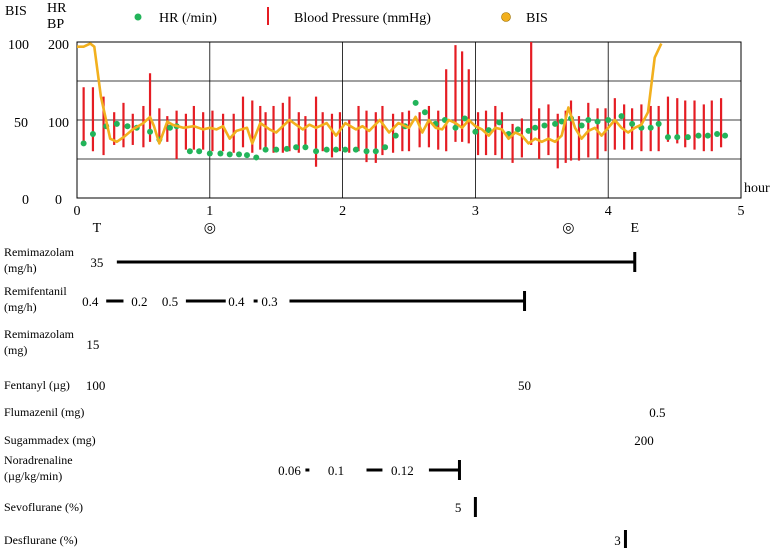 Image resolution: width=777 pixels, height=548 pixels. Describe the element at coordinates (25, 200) in the screenshot. I see `bis-tick-label: 0` at that location.